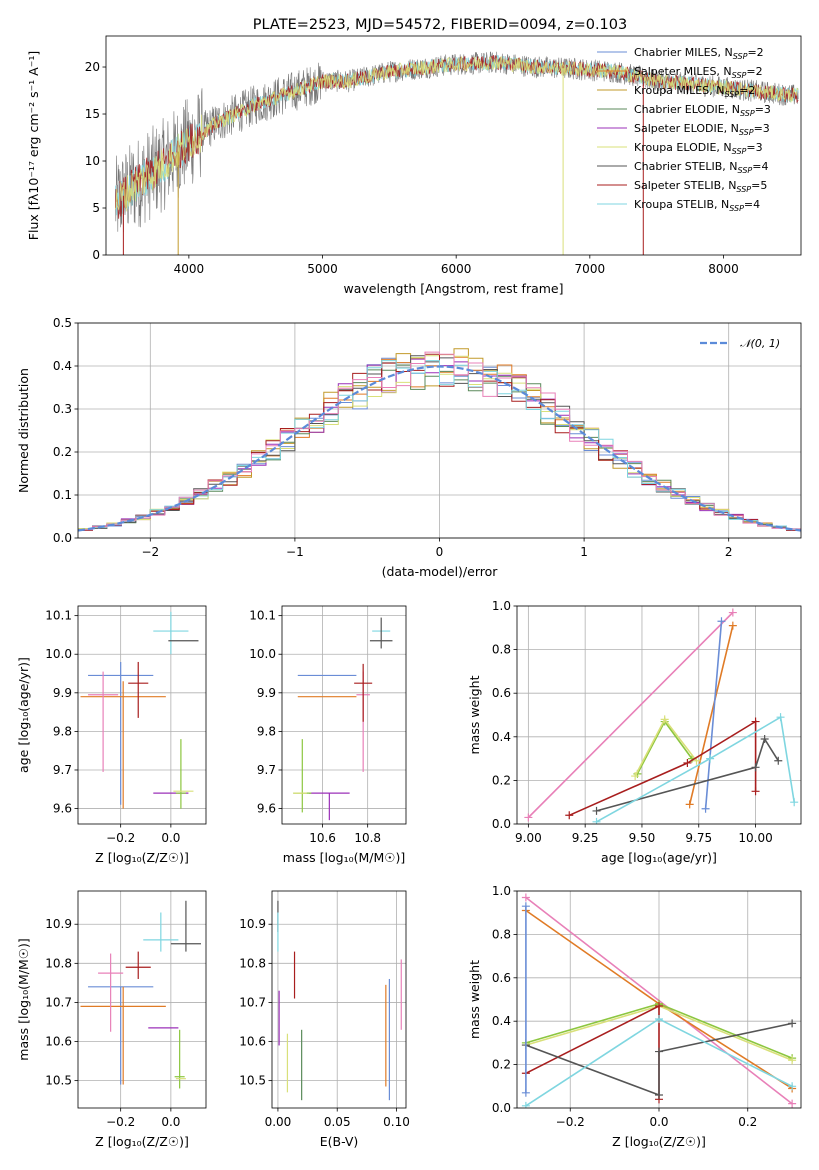 The image size is (819, 1170). What do you see at coordinates (92, 67) in the screenshot?
I see `y-tick-label: 20` at bounding box center [92, 67].